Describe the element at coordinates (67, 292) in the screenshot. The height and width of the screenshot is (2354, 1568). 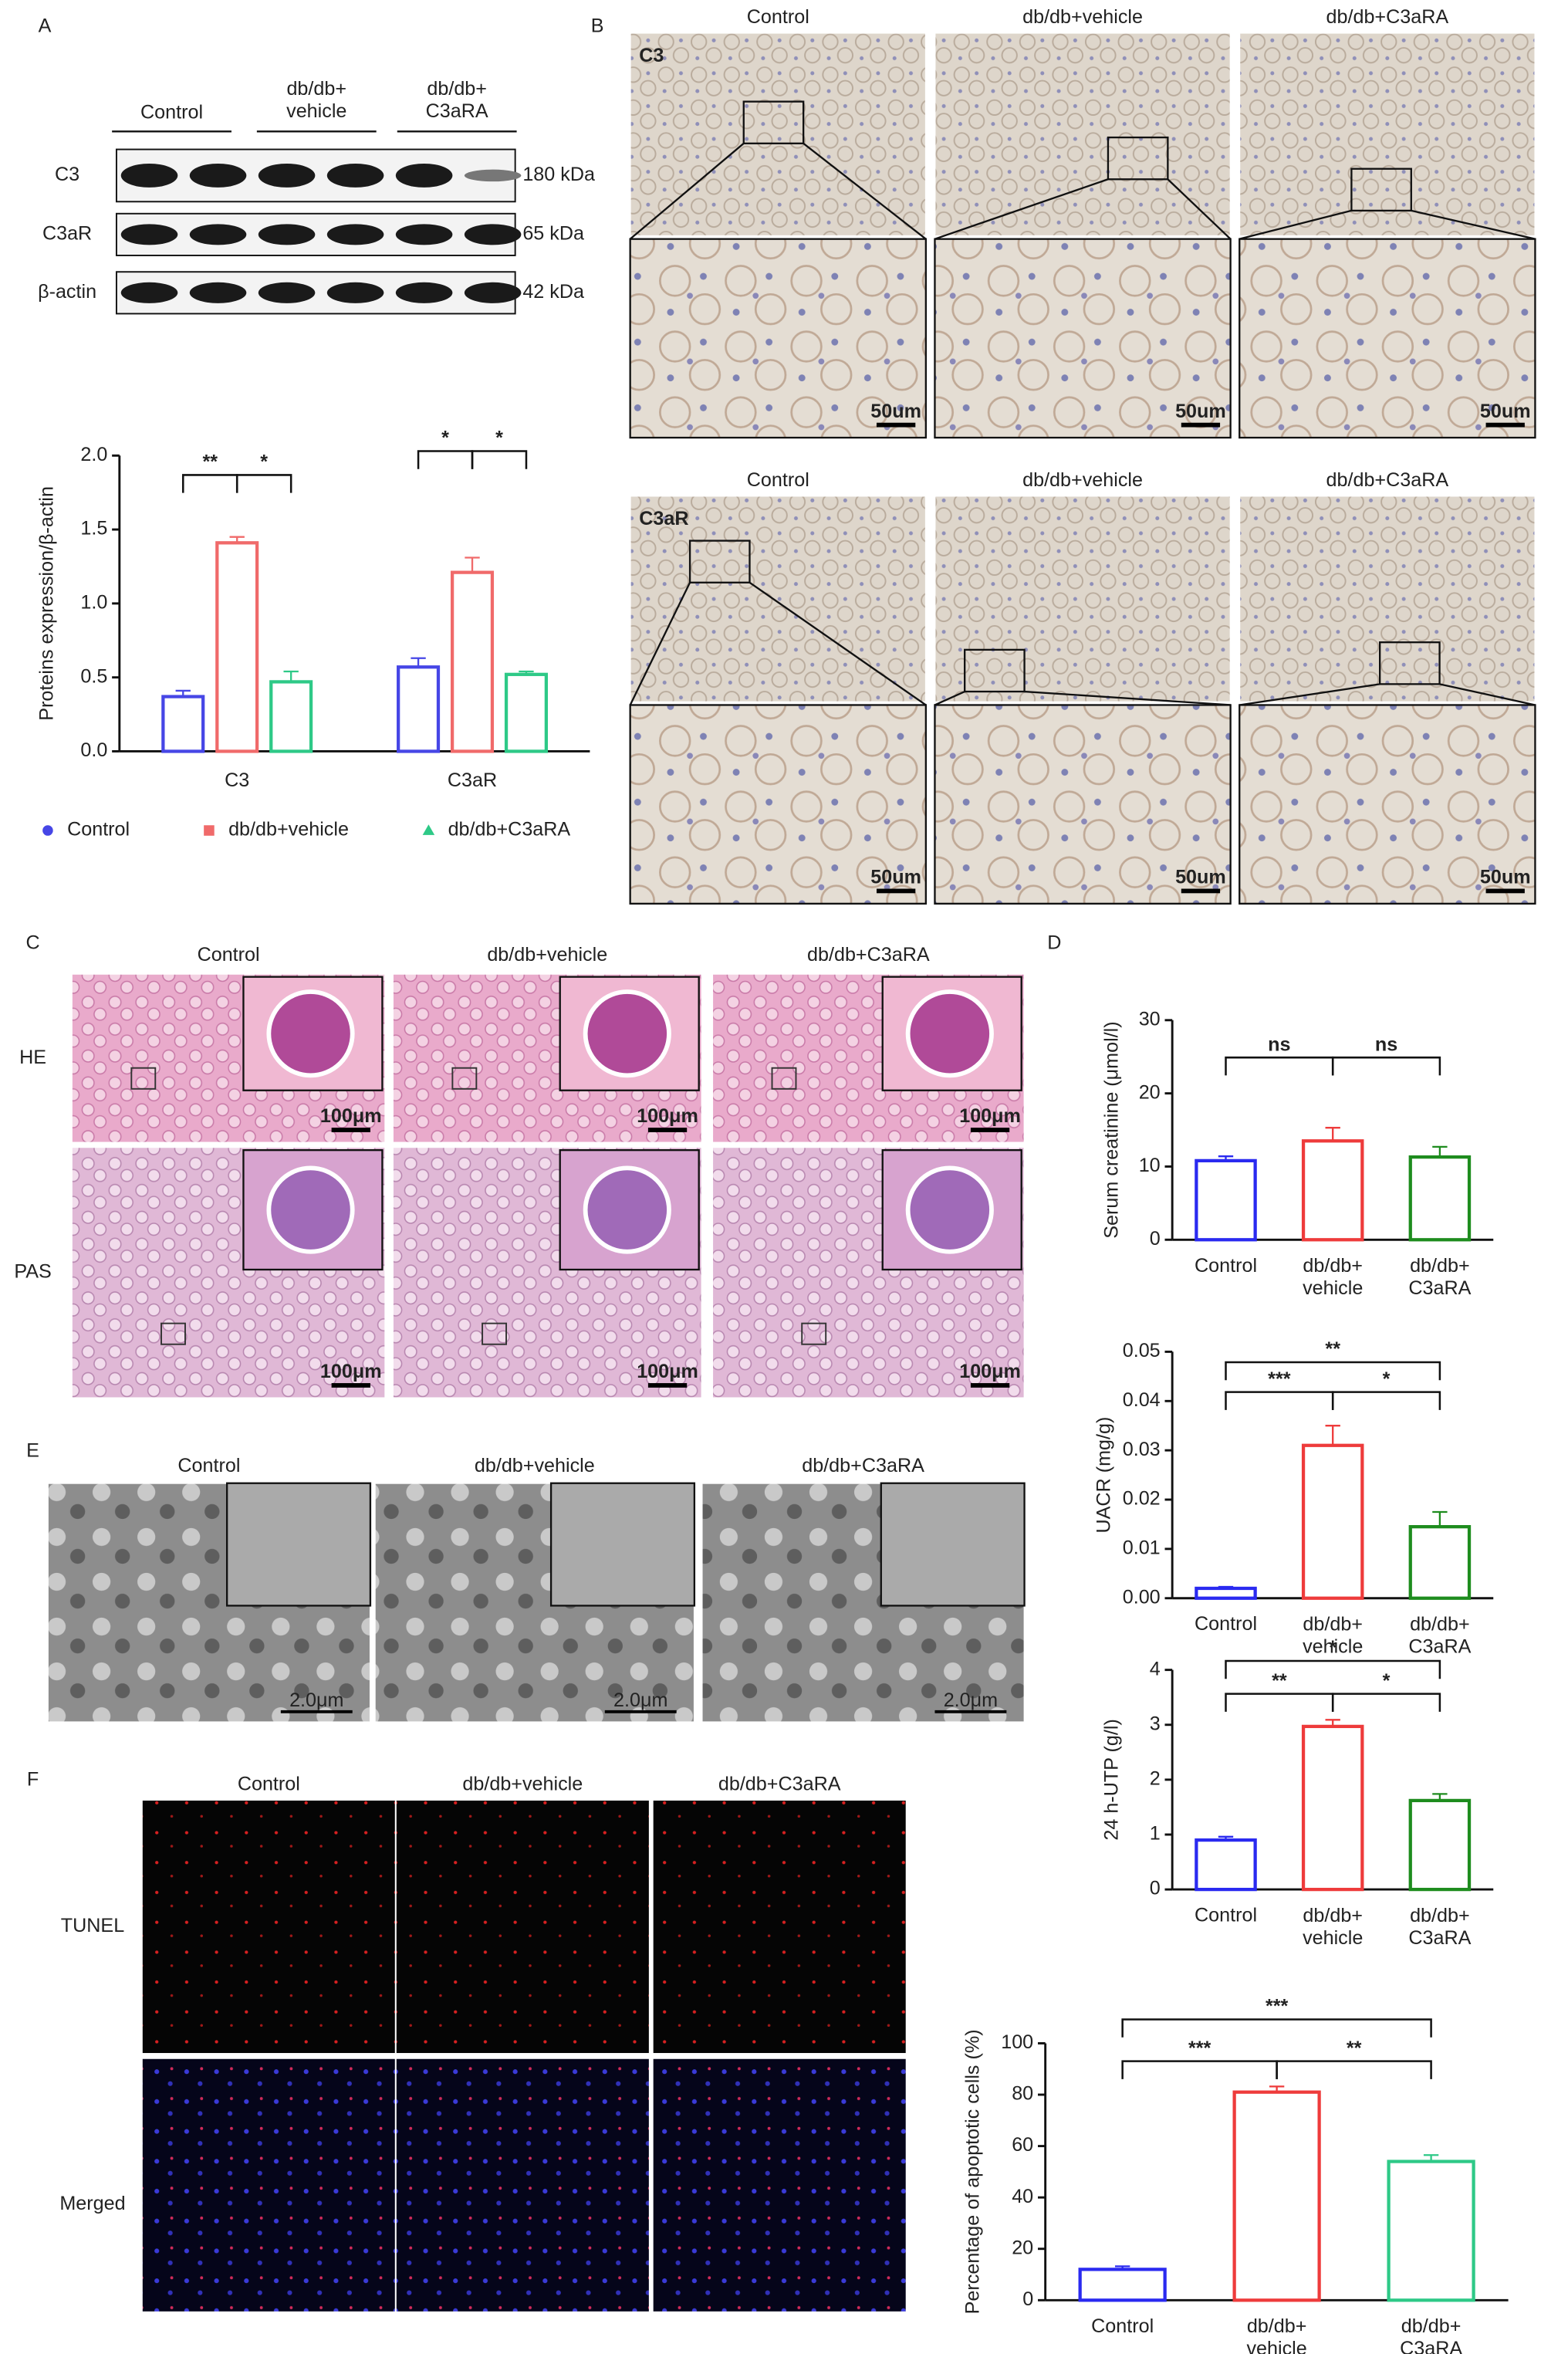
I see `blot-protein-label: β-actin` at that location.